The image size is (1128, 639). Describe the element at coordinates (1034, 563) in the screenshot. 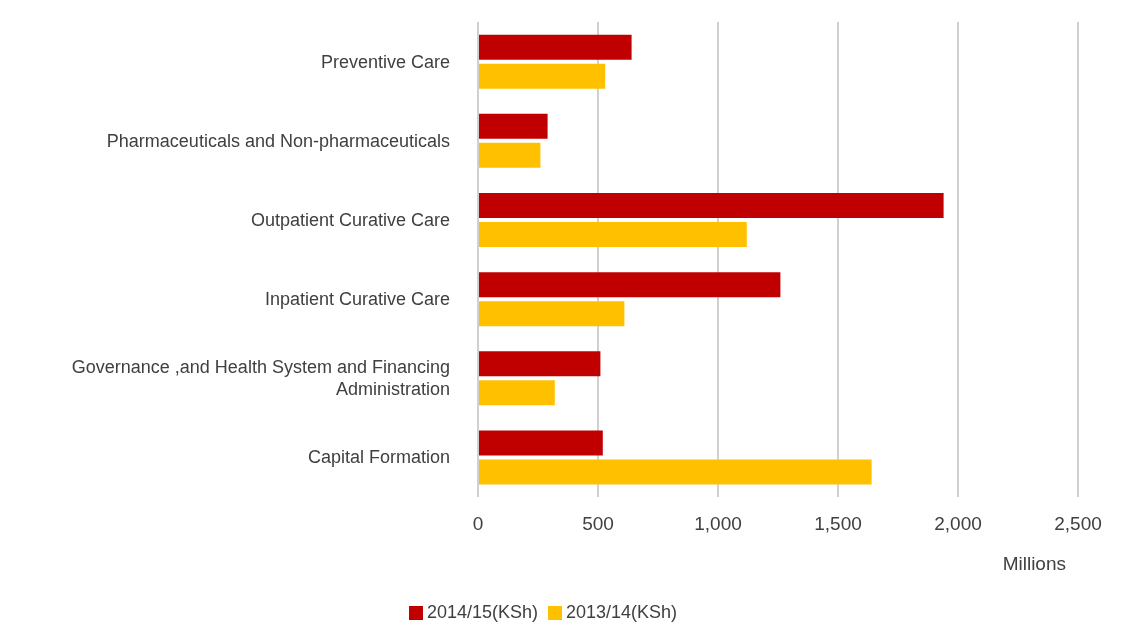

I see `x-axis-title: Millions` at that location.